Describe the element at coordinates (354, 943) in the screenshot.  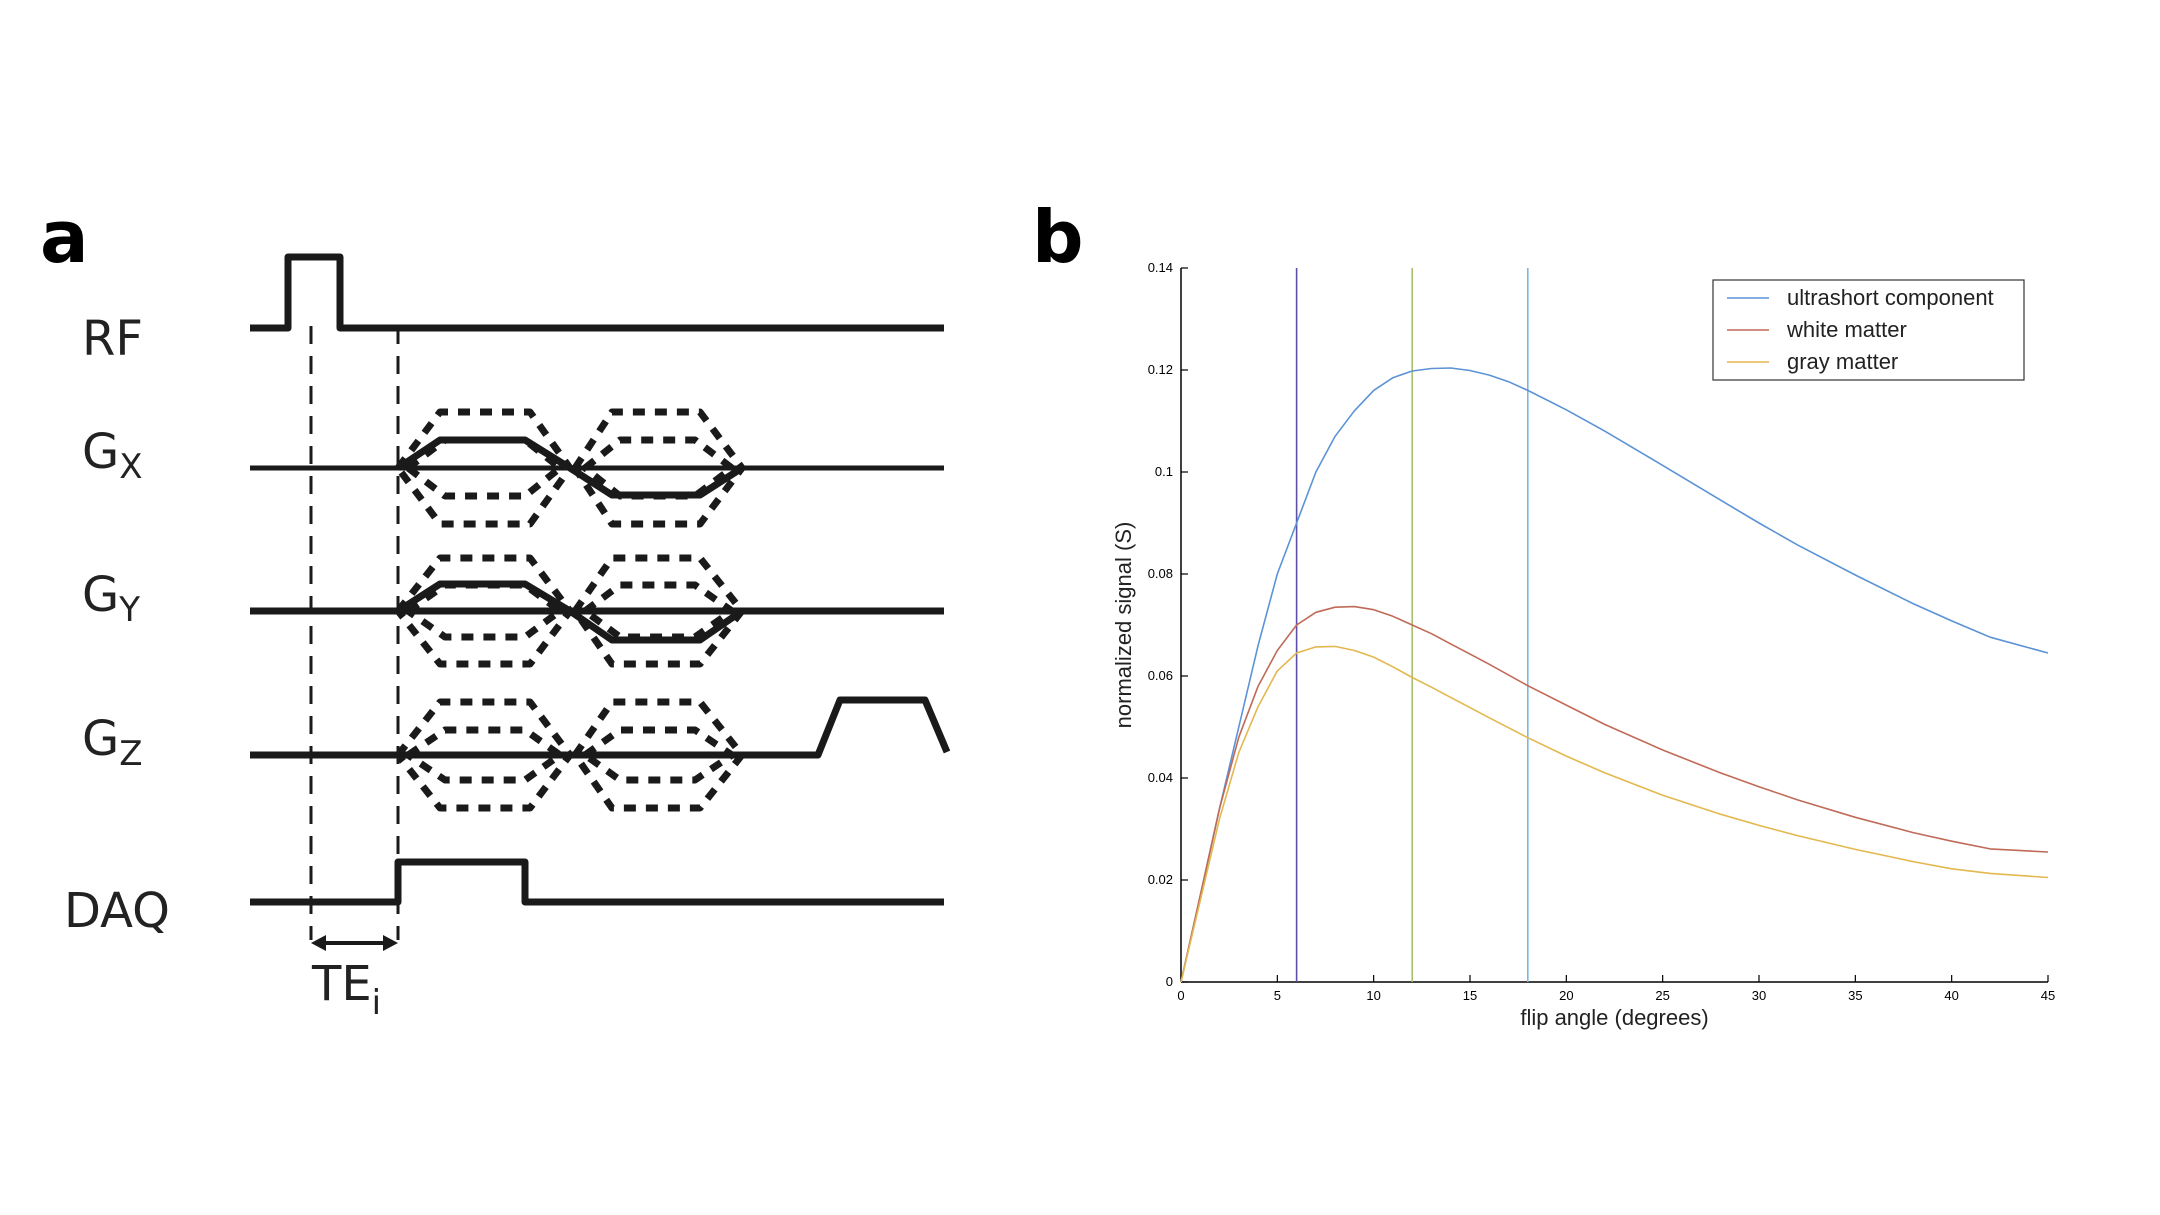
I see `te-arrow` at that location.